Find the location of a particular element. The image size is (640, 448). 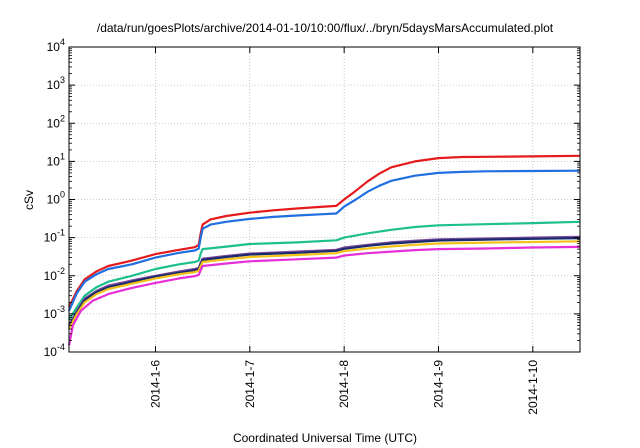

x-axis-label: Coordinated Universal Time (UTC) is located at coordinates (325, 438).